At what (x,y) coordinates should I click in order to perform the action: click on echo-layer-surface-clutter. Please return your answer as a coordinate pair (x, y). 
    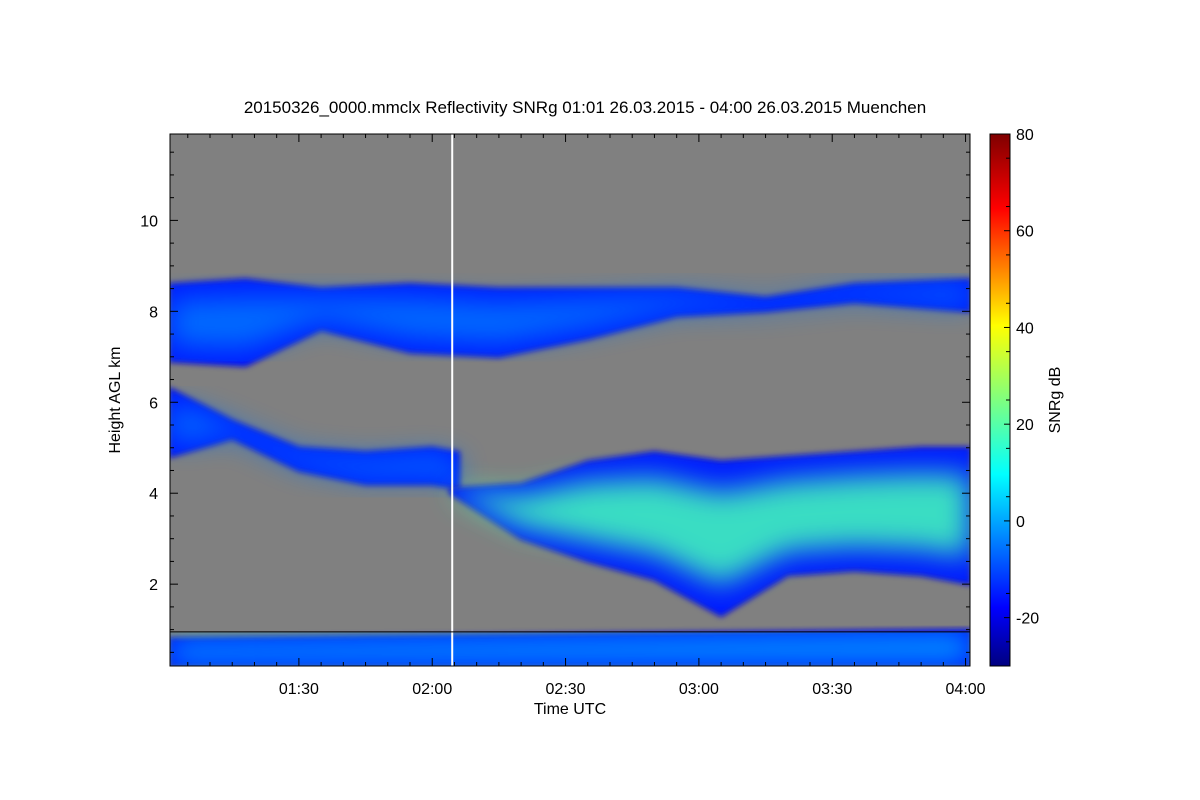
    Looking at the image, I should click on (570, 647).